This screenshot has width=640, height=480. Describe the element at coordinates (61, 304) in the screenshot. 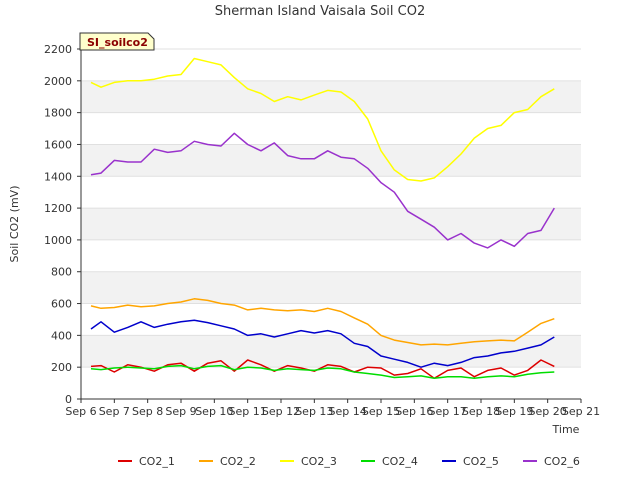

I see `y-tick-label: 600` at that location.